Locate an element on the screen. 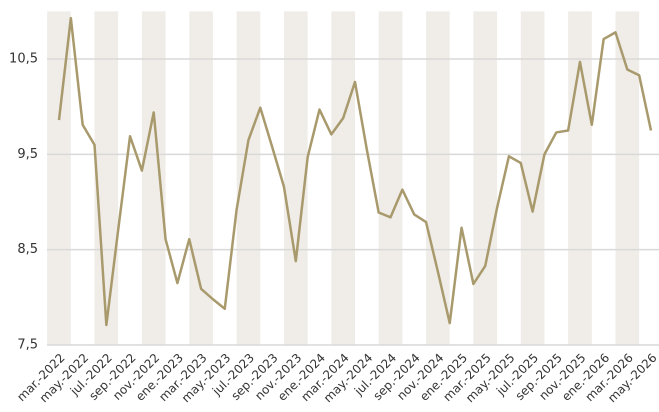 The image size is (659, 412). y-tick-label: 10,5 is located at coordinates (23, 59).